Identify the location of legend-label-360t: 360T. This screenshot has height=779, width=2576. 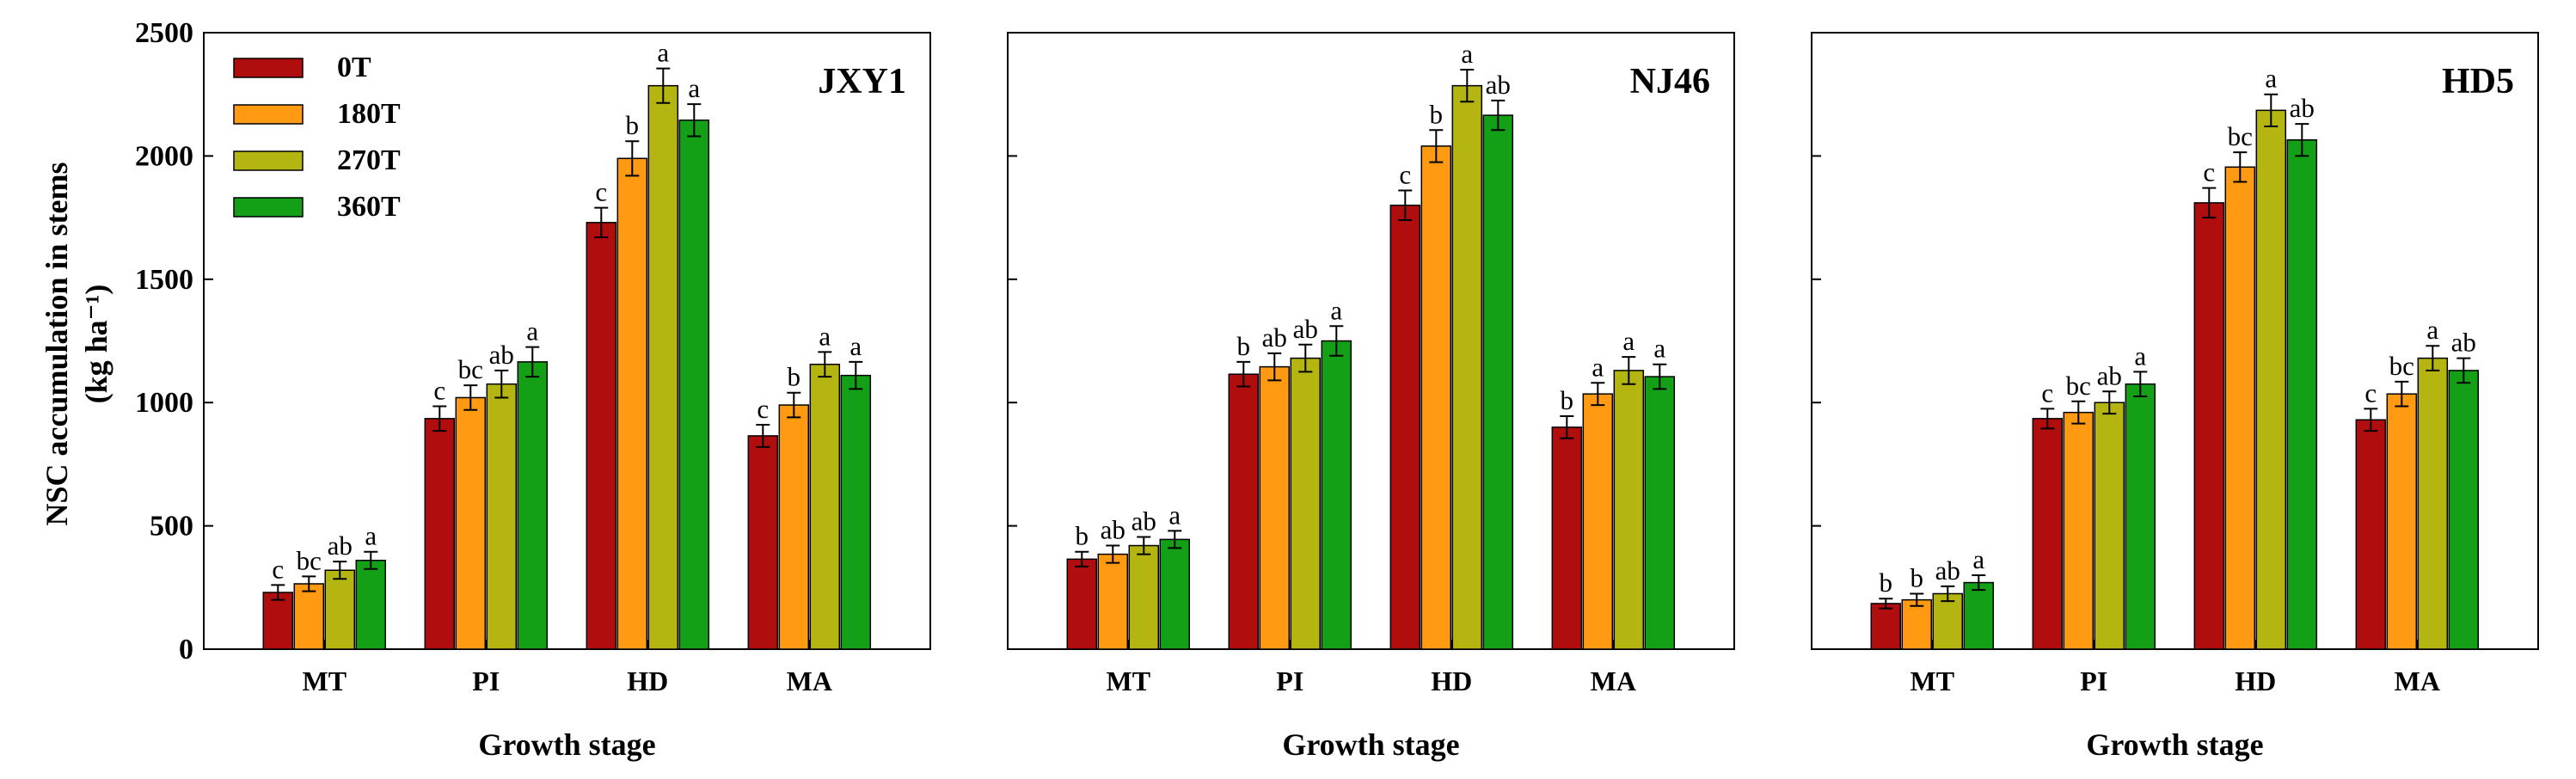
(369, 207).